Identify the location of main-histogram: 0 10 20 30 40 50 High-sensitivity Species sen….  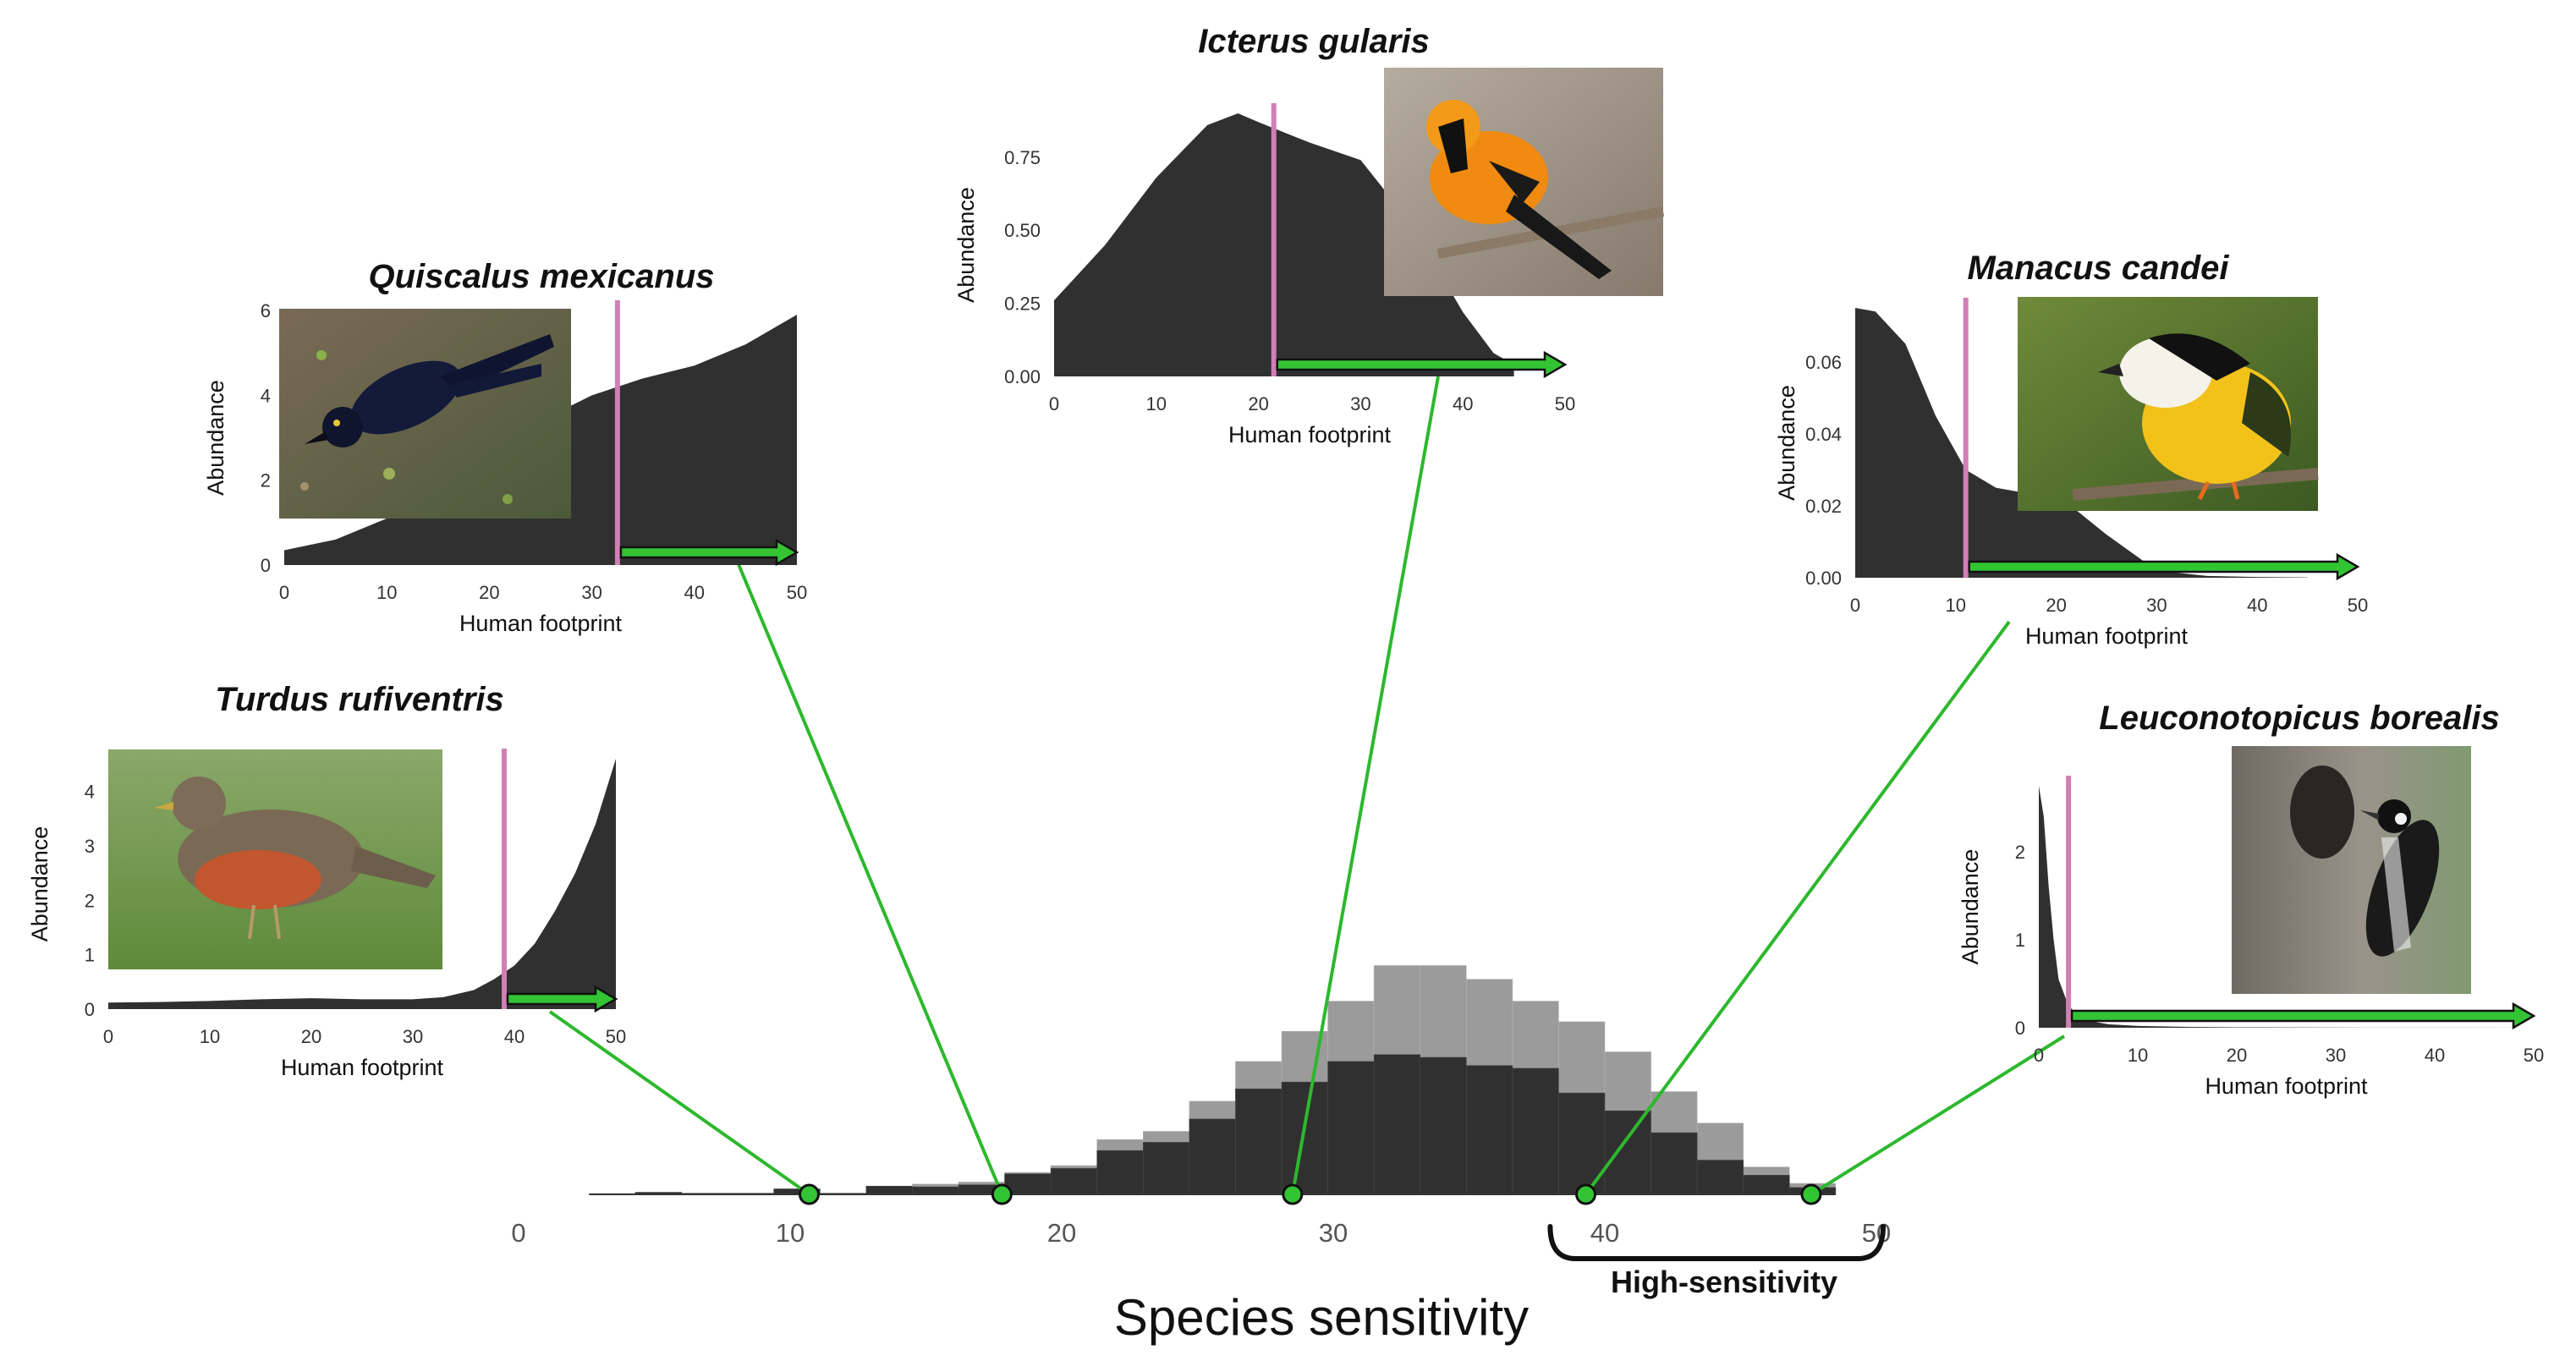
(1201, 1156).